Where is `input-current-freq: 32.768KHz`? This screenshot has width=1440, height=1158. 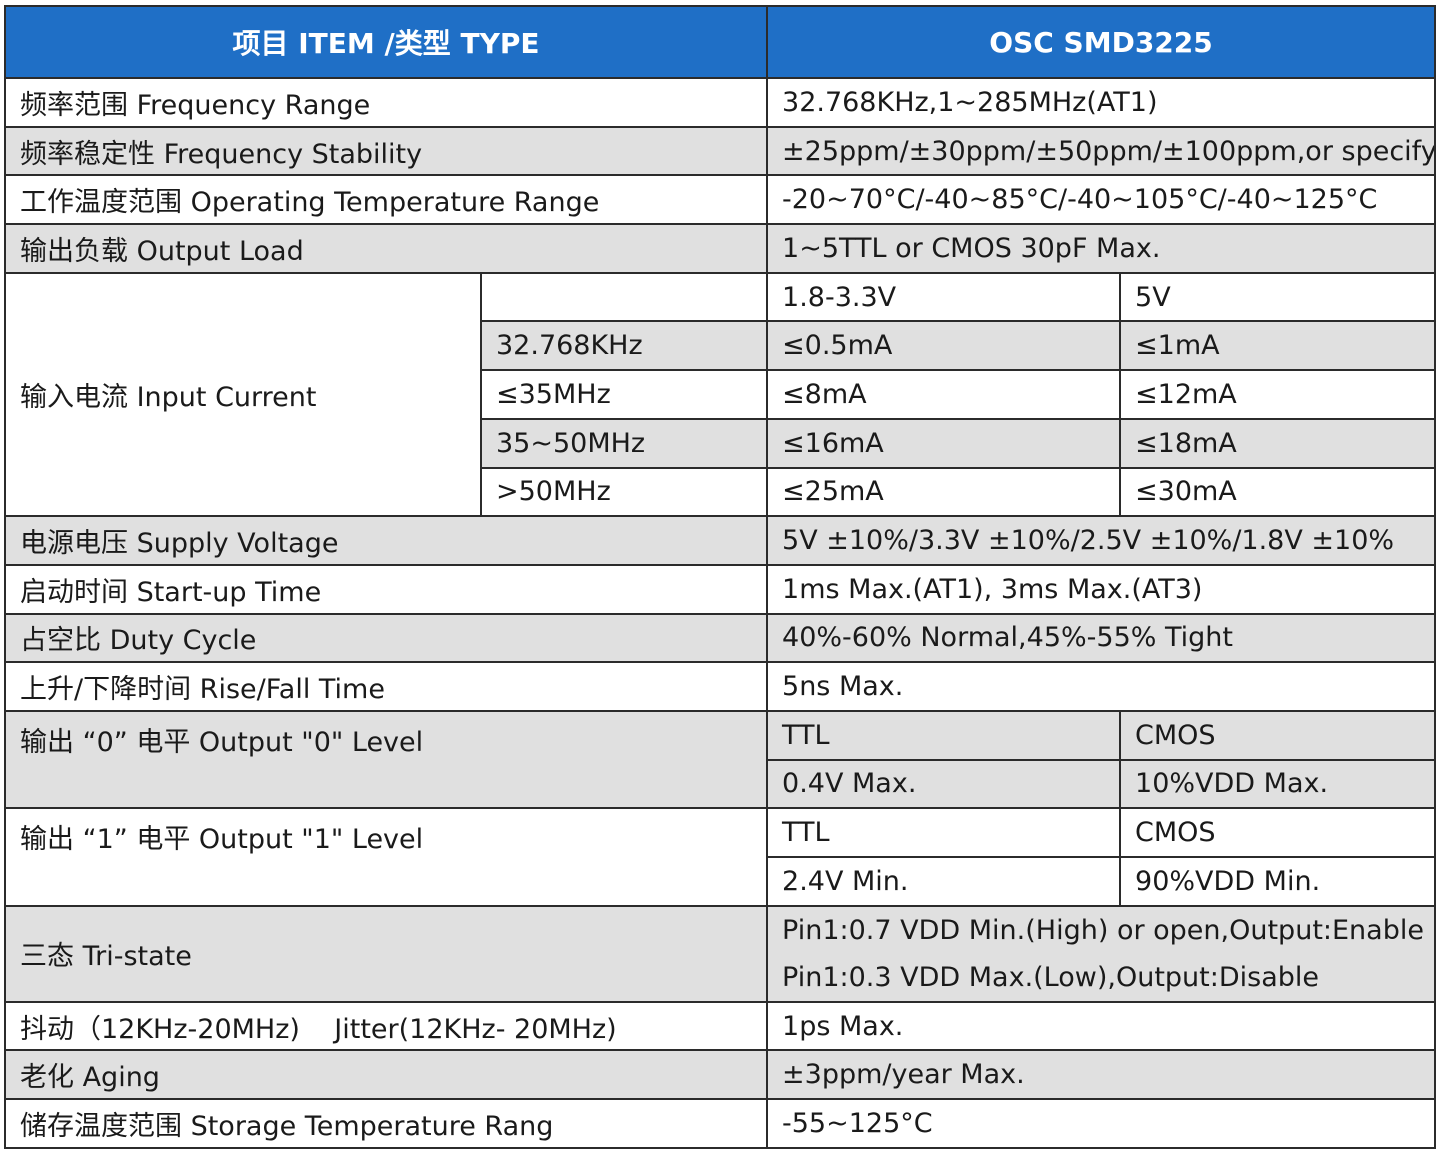 input-current-freq: 32.768KHz is located at coordinates (624, 346).